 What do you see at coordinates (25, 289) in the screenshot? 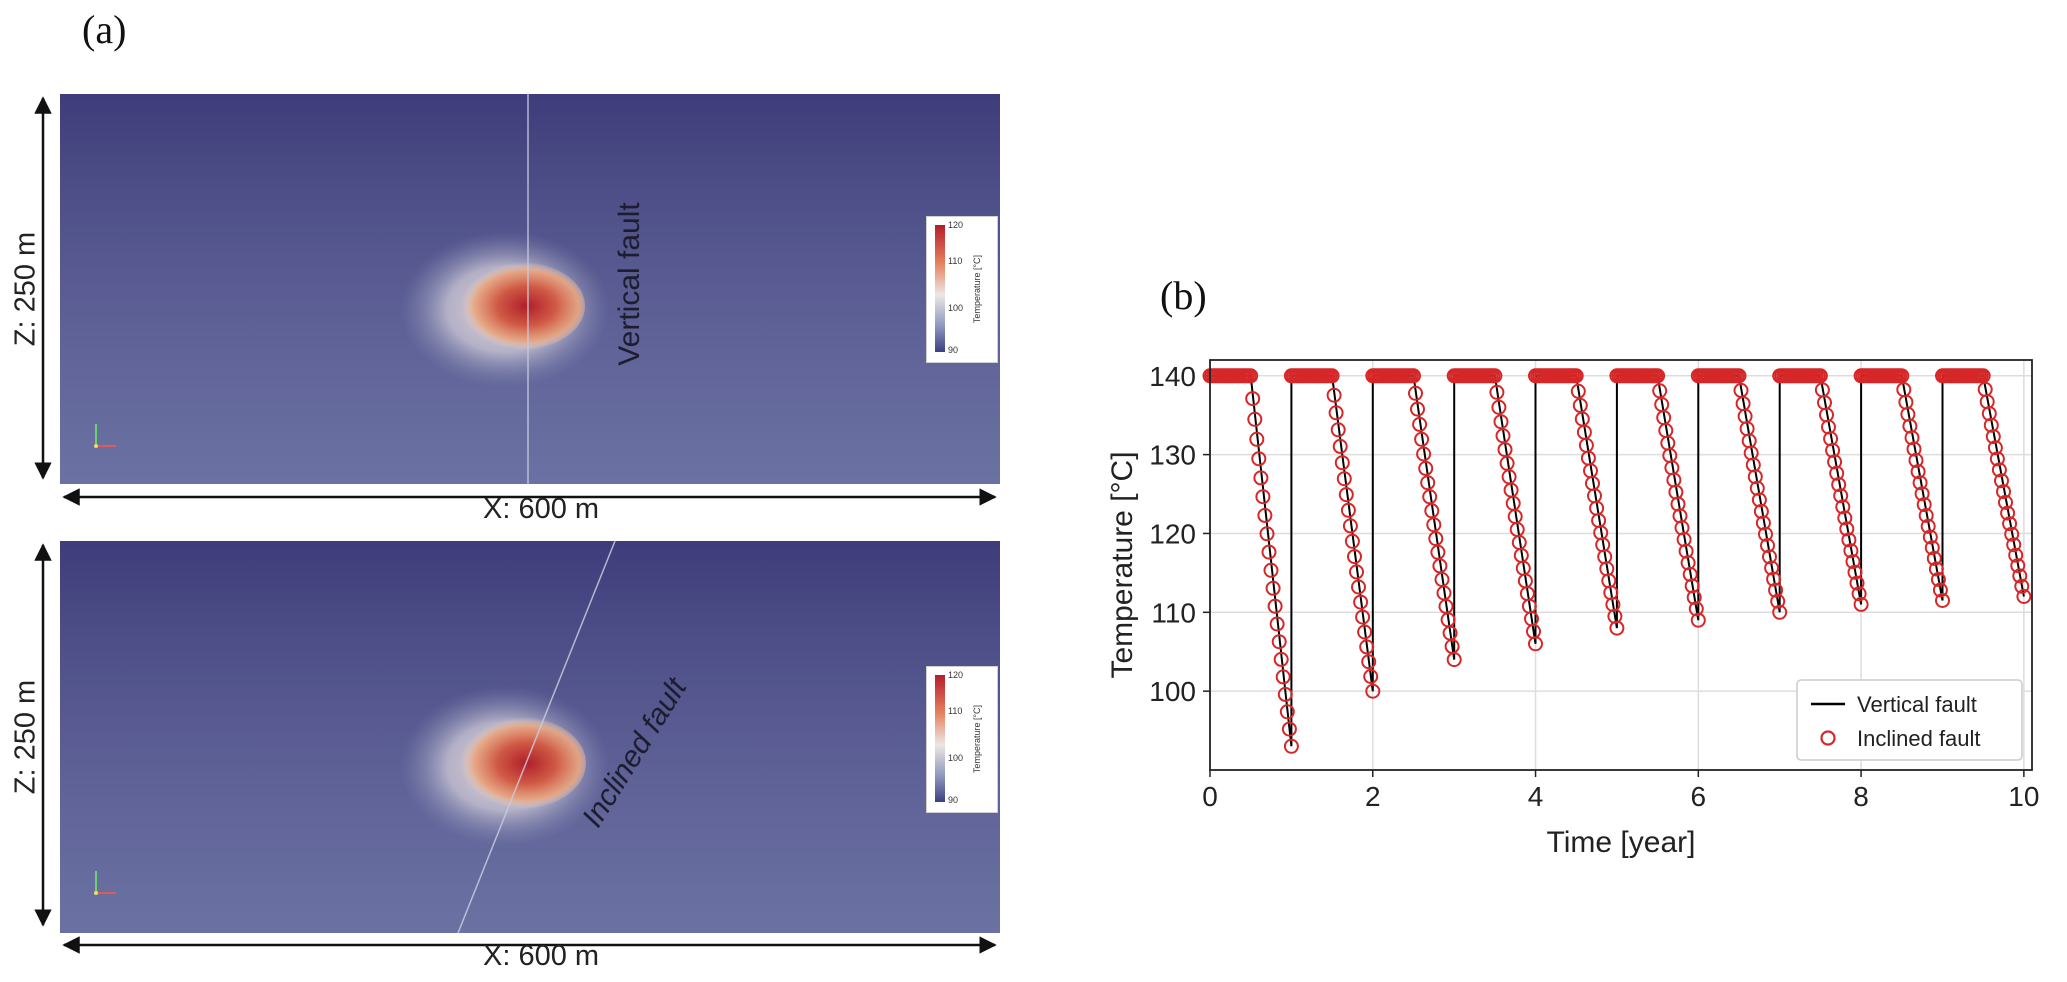
I see `z-dimension-top: Z: 250 m` at bounding box center [25, 289].